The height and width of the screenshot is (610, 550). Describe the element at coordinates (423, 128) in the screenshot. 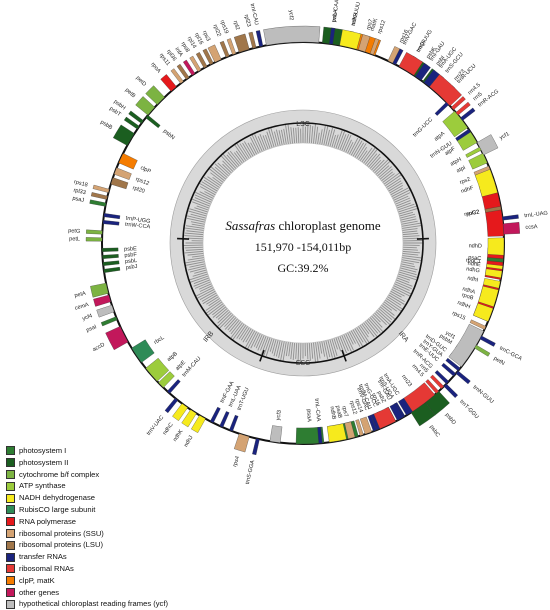

I see `gene-label: trnG-UCC` at that location.